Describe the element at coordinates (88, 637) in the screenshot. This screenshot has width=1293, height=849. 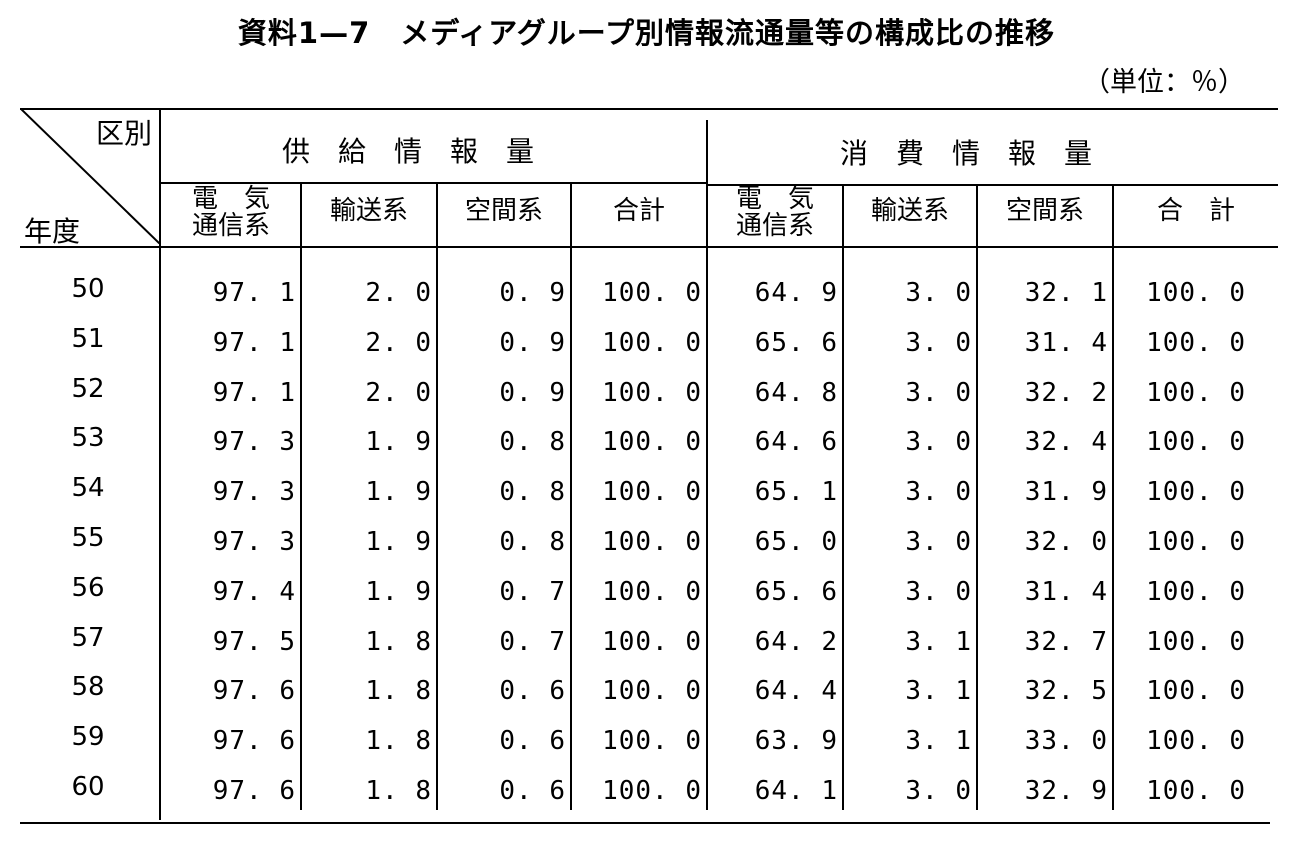
I see `row-year: 57` at that location.